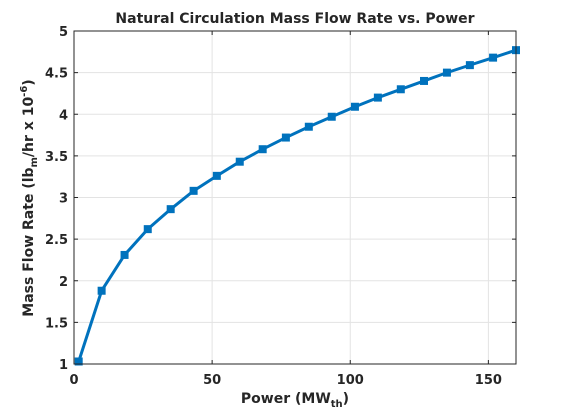  I want to click on y-tick-label: 4, so click(63, 115).